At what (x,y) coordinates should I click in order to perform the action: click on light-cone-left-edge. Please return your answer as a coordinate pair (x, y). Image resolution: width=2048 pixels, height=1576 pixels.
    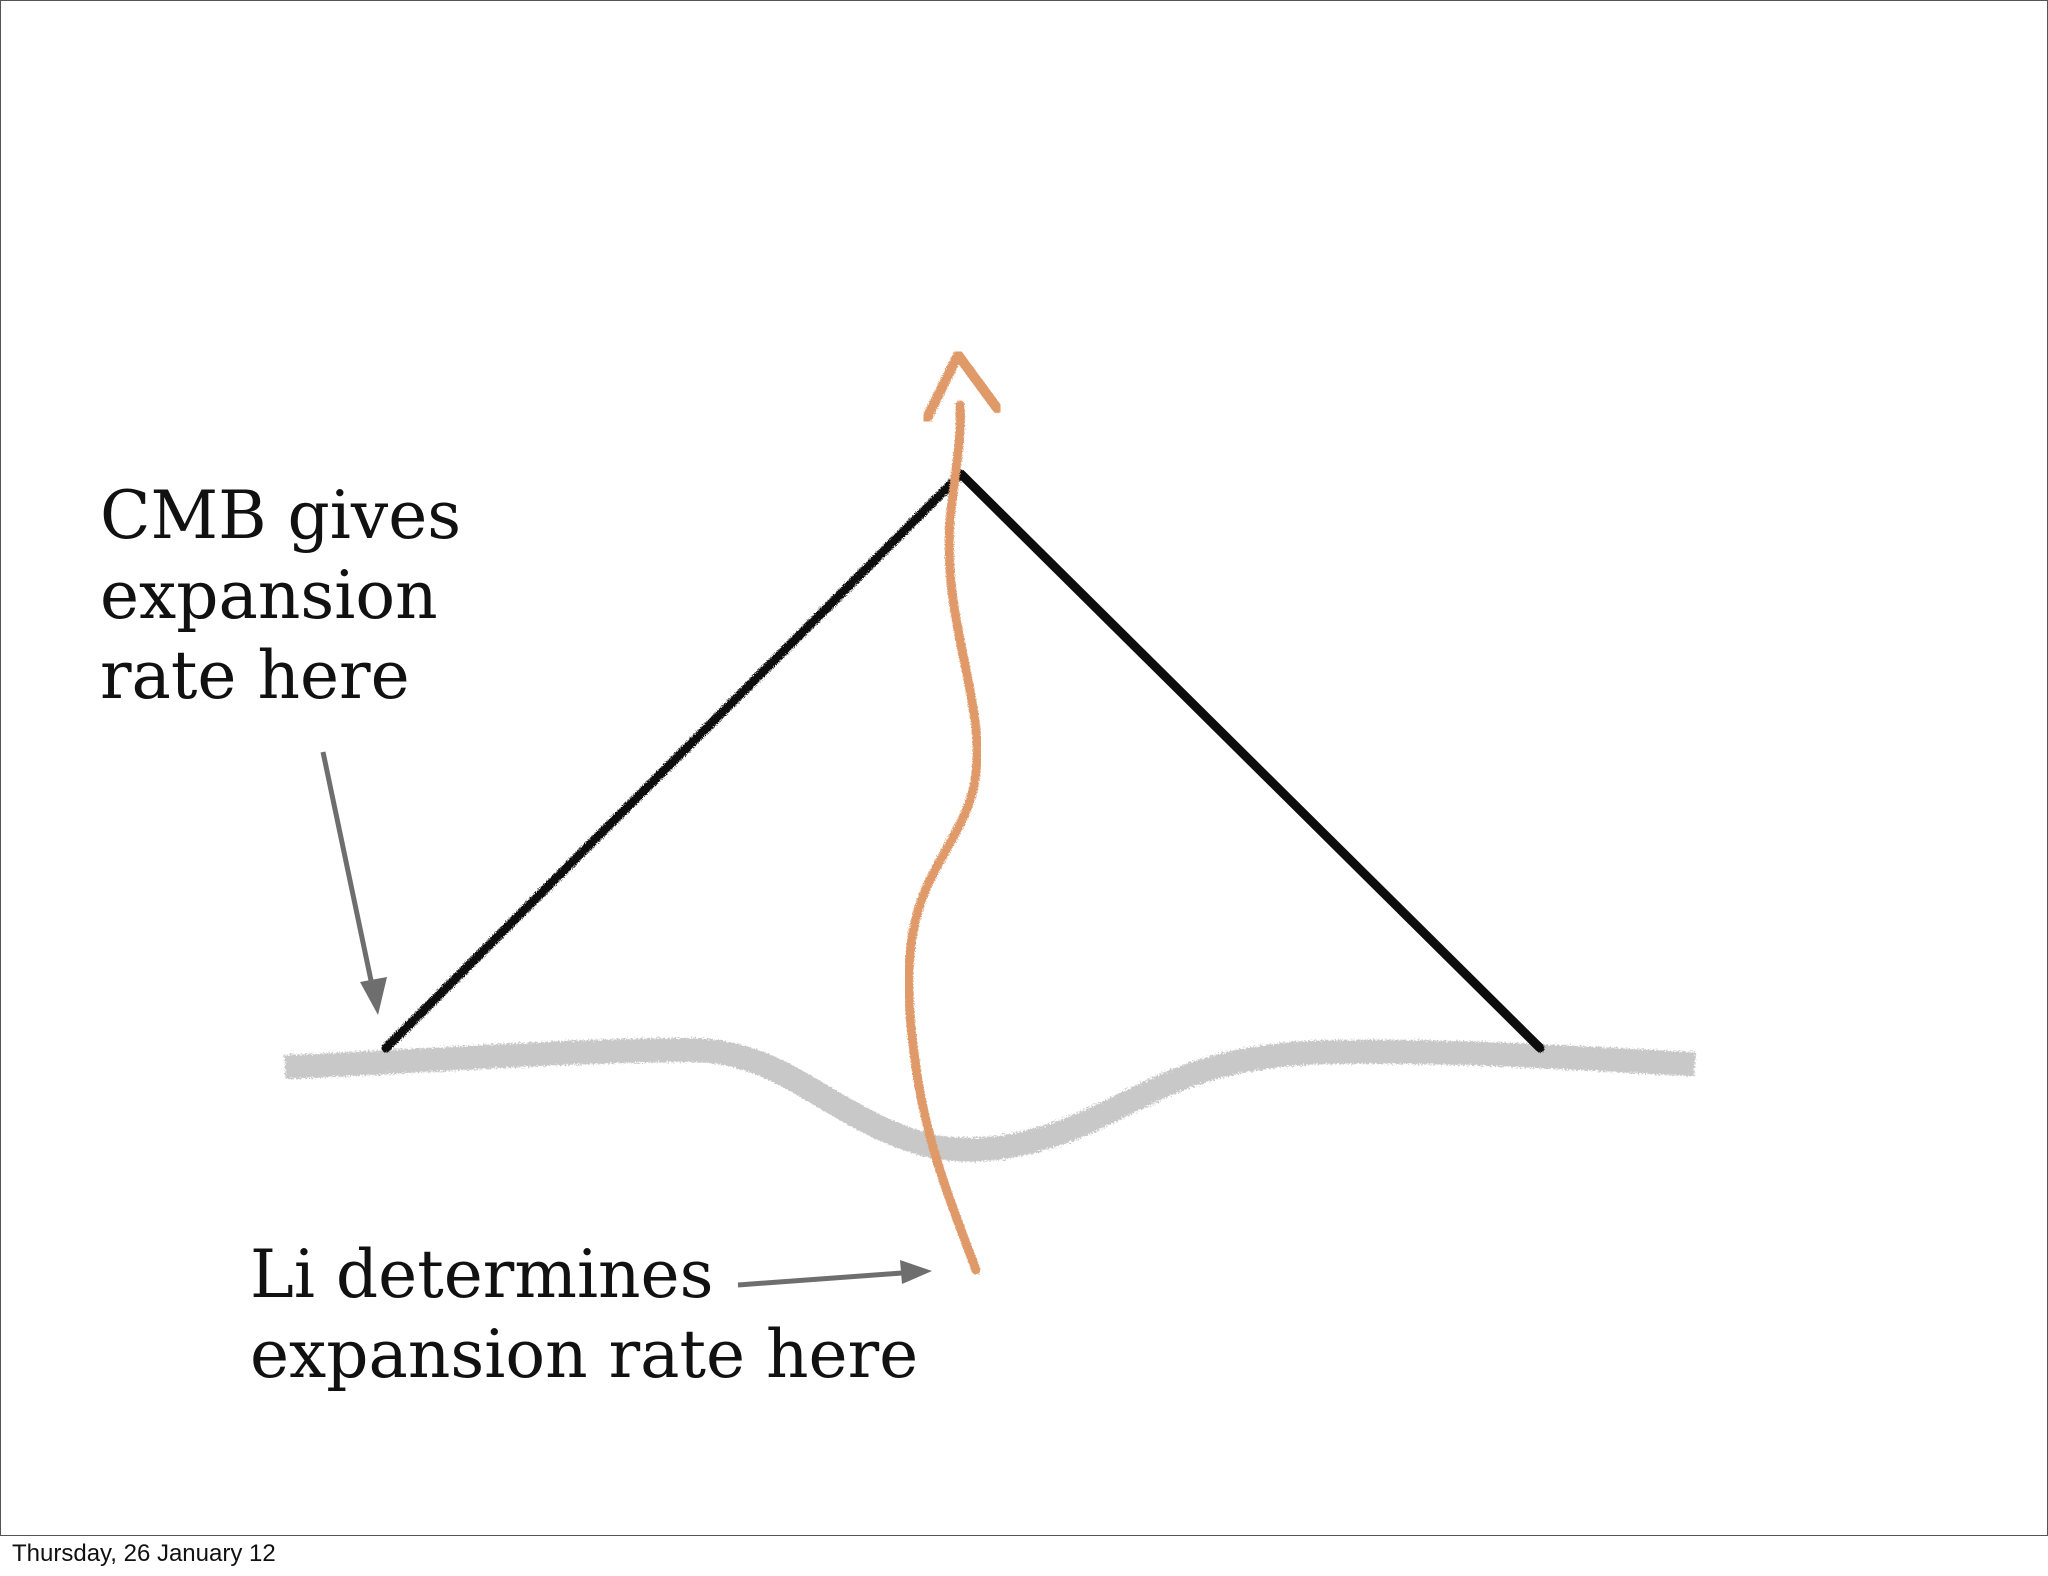
    Looking at the image, I should click on (673, 761).